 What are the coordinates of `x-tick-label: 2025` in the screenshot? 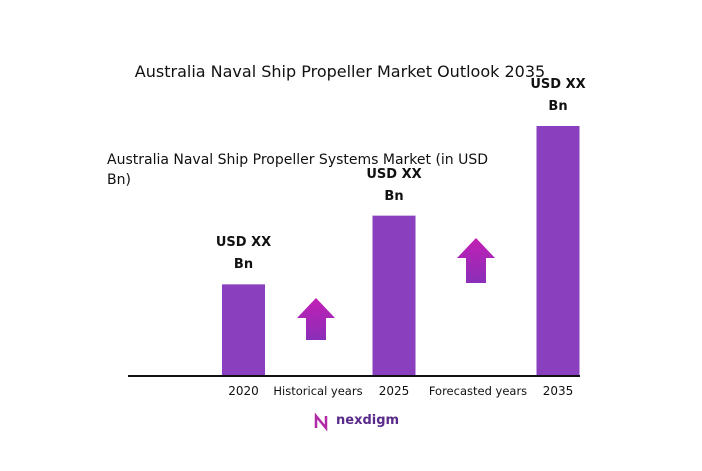 It's located at (394, 391).